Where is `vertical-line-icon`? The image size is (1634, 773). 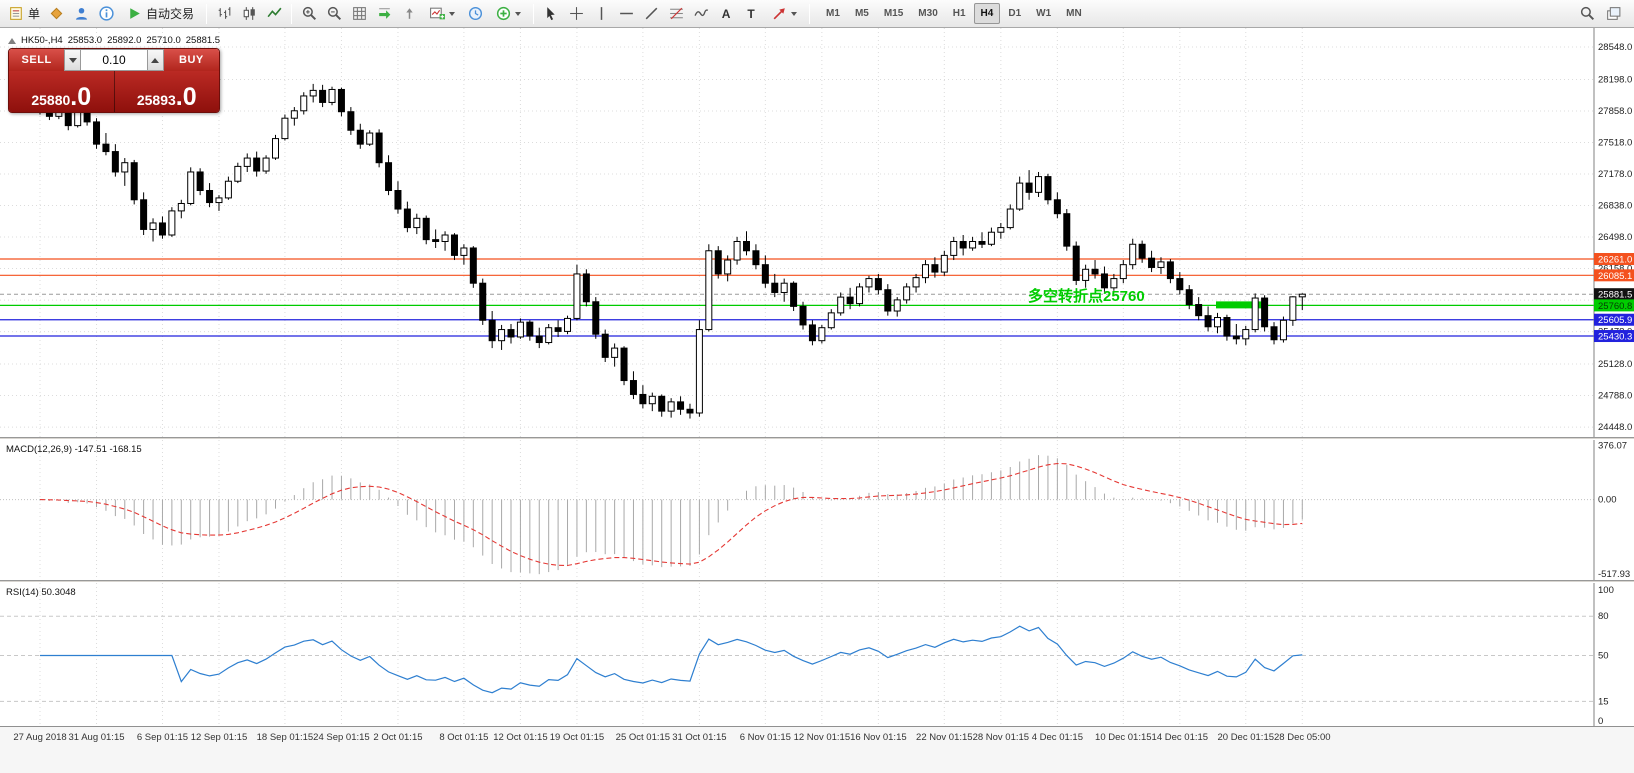 vertical-line-icon is located at coordinates (601, 13).